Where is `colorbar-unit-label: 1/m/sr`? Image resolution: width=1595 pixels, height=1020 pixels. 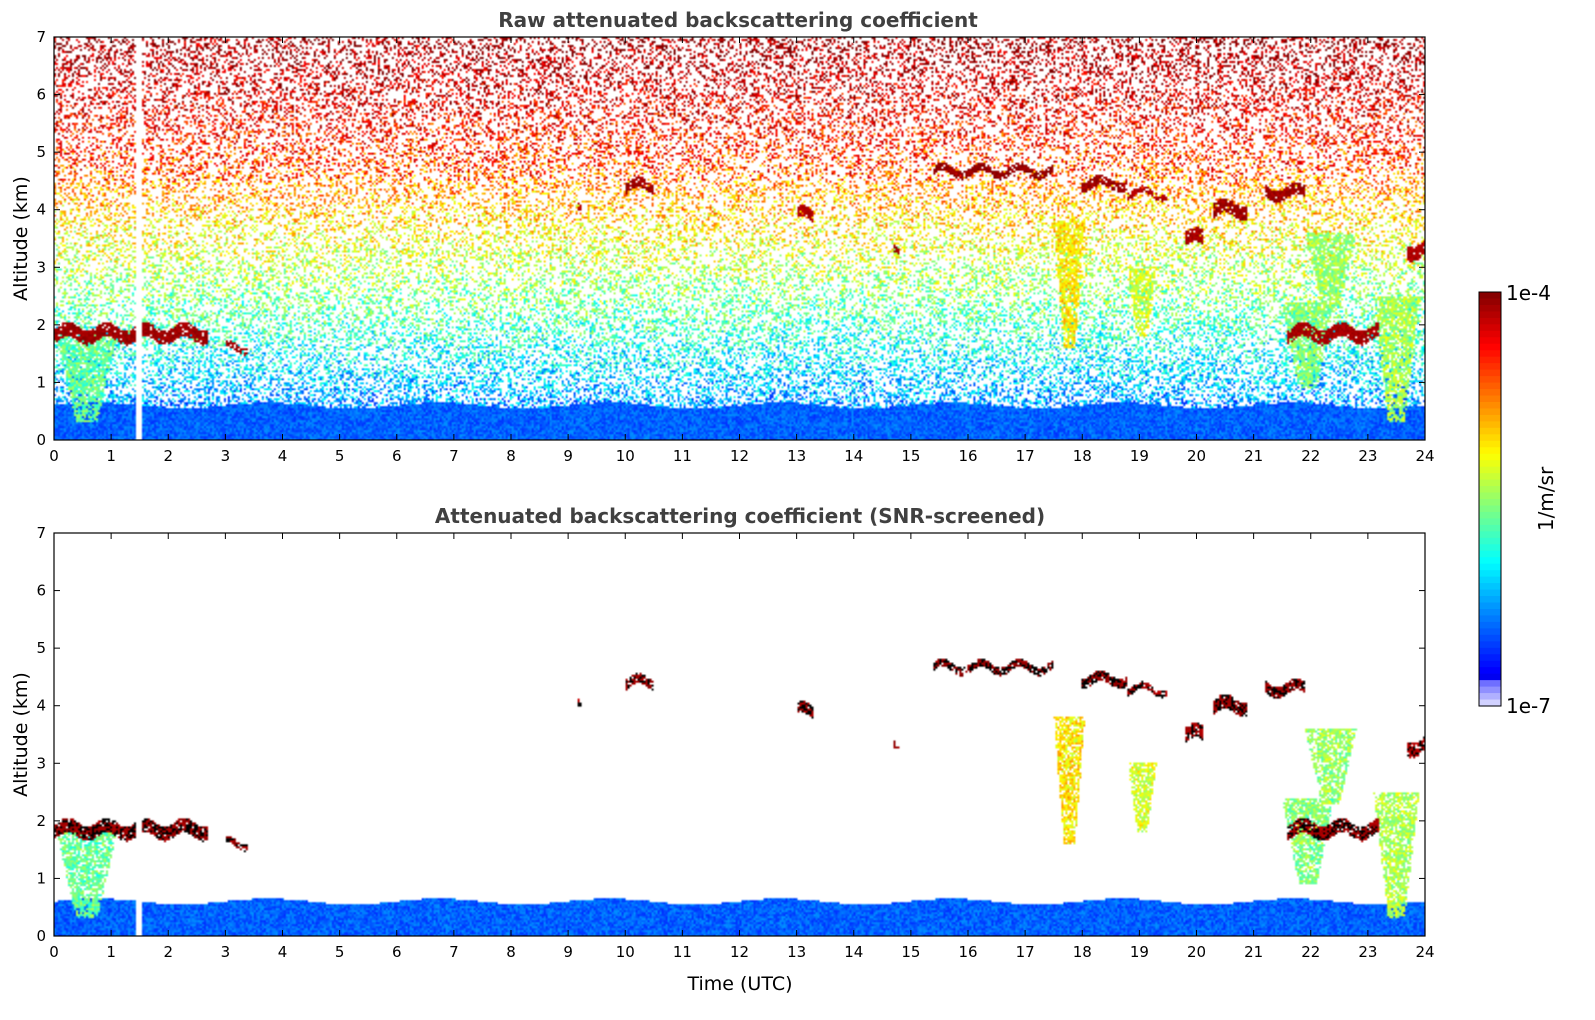 colorbar-unit-label: 1/m/sr is located at coordinates (1546, 498).